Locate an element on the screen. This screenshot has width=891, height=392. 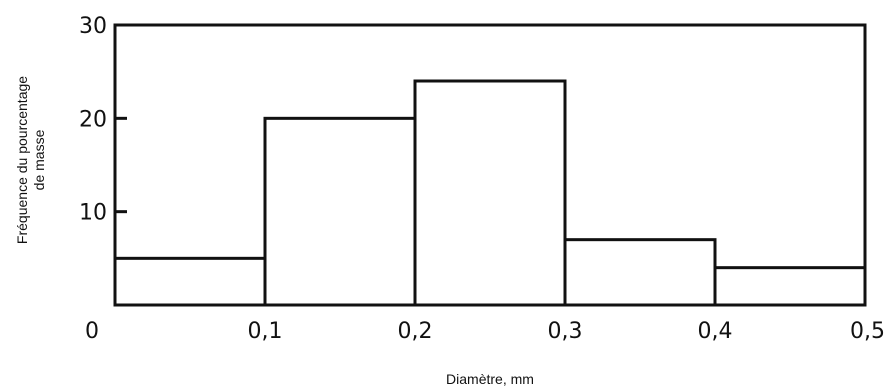
x-tick-label: 0,5 is located at coordinates (867, 331).